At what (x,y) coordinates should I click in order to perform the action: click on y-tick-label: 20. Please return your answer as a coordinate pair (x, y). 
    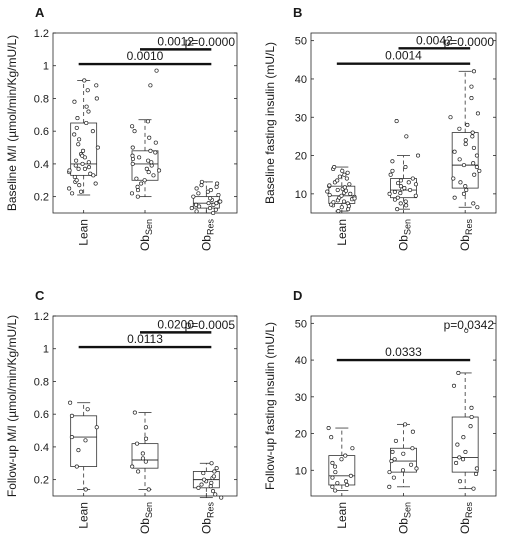
    Looking at the image, I should click on (301, 157).